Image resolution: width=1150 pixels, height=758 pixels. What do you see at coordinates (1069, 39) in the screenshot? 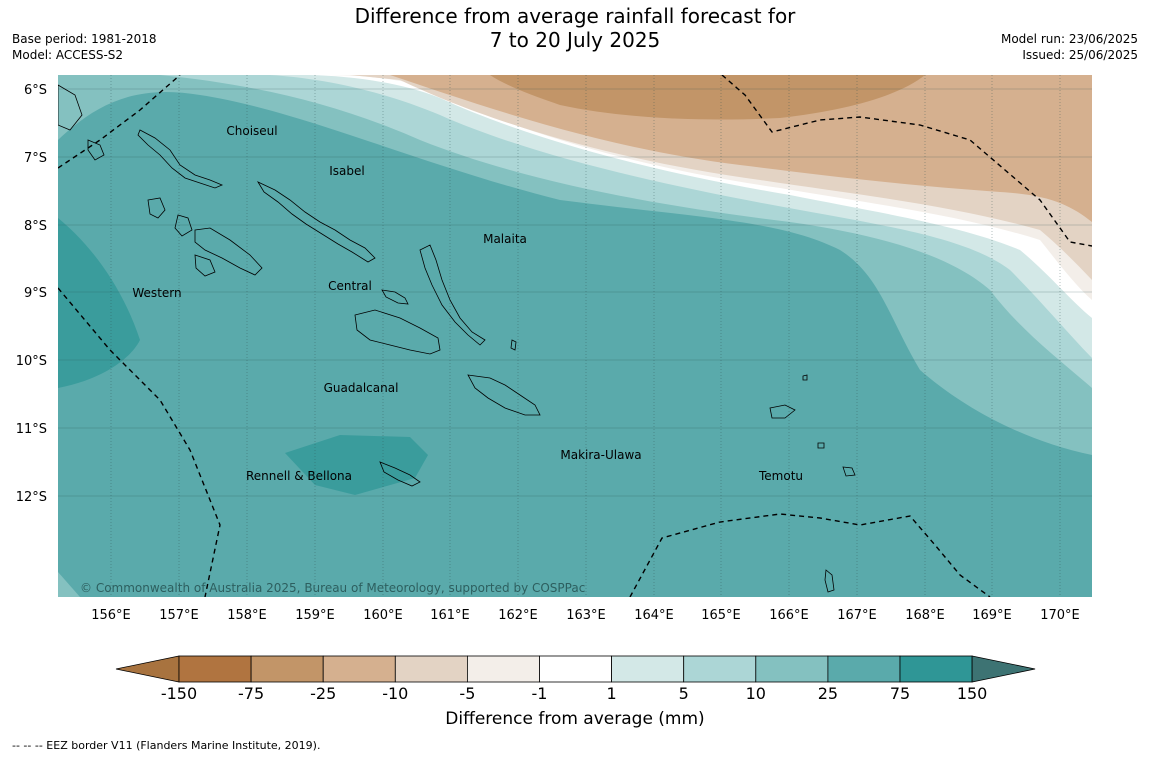
I see `model-run: Model run: 23/06/2025` at bounding box center [1069, 39].